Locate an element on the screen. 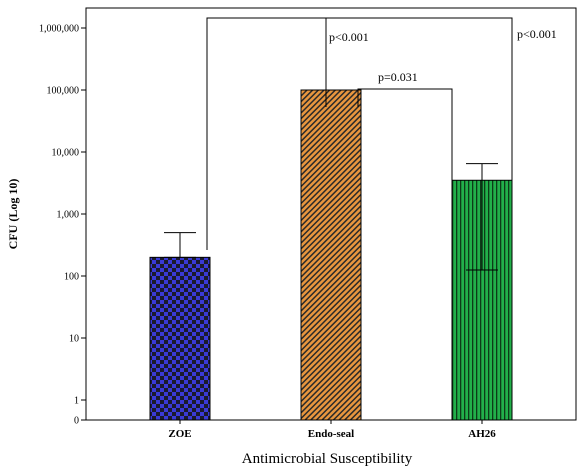  significance-bracket is located at coordinates (405, 137).